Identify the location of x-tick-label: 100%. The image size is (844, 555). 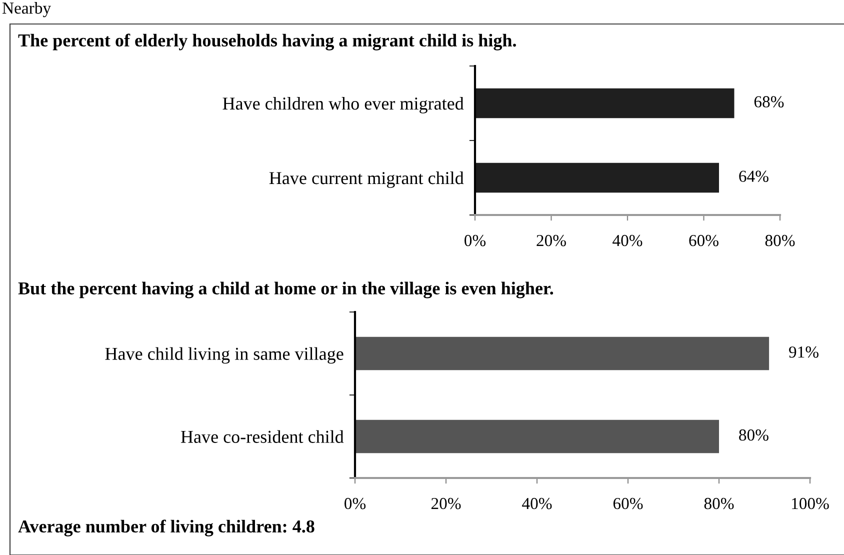
(810, 504).